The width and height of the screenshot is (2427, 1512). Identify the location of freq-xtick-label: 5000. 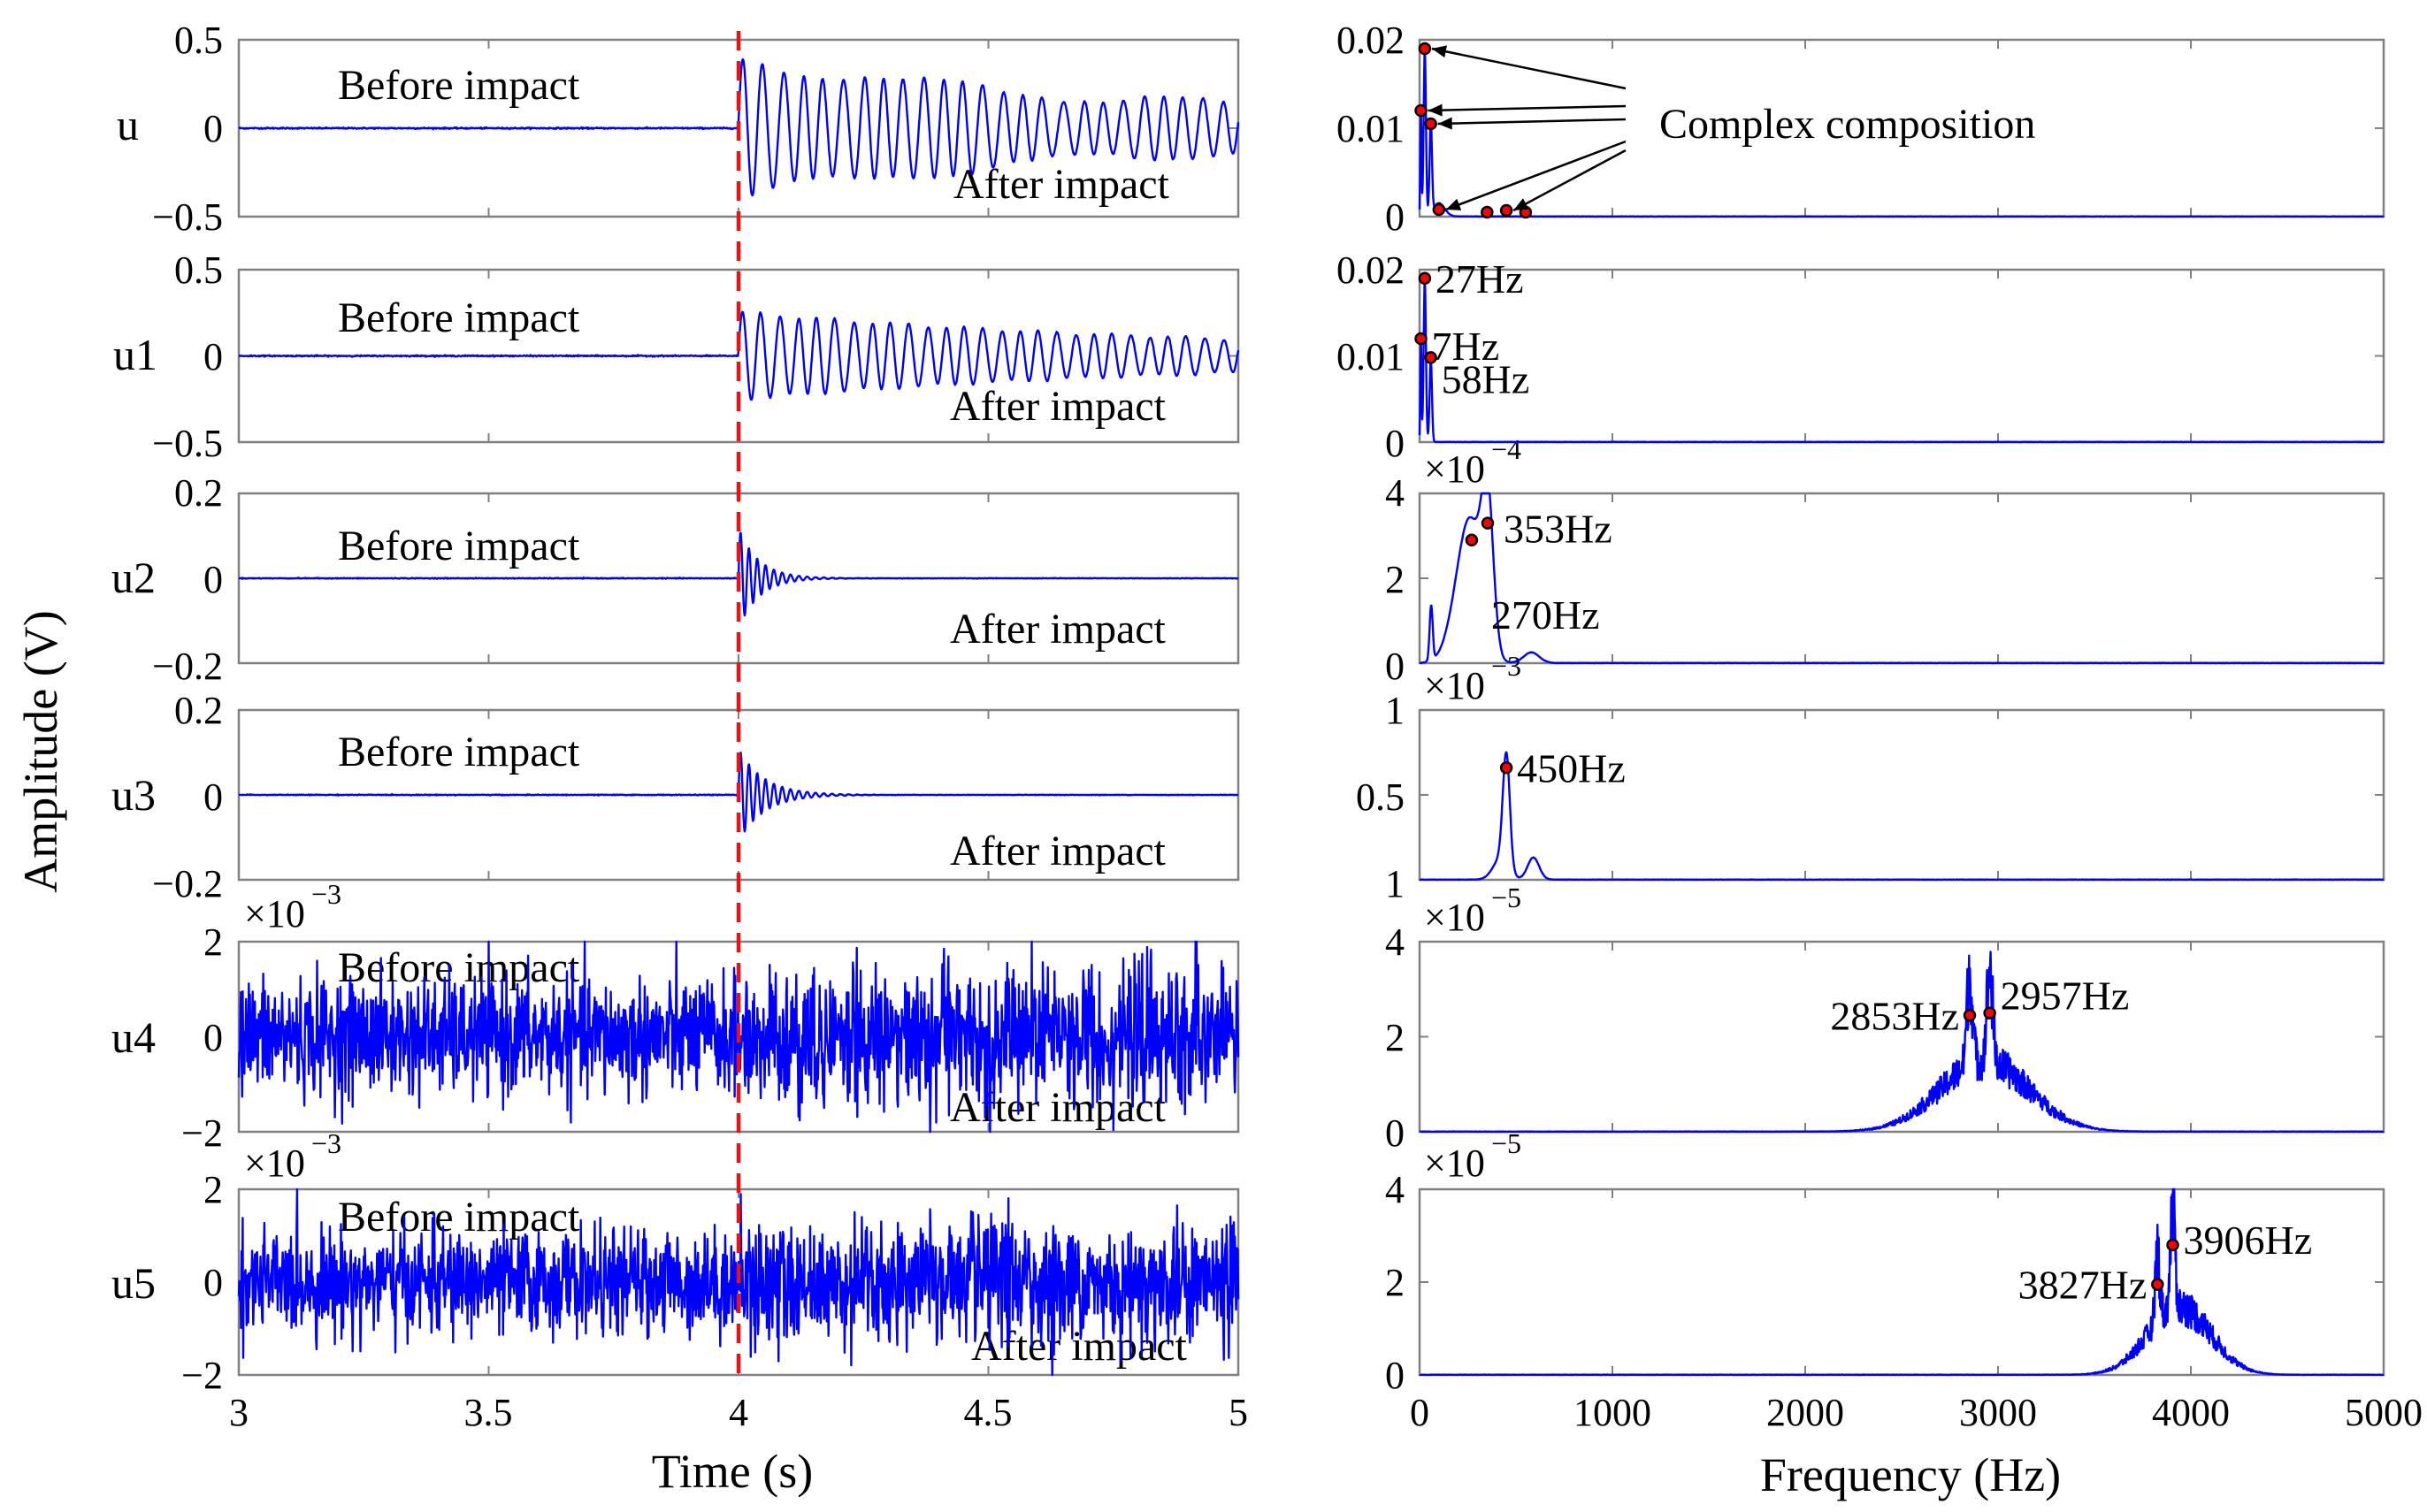
(2384, 1412).